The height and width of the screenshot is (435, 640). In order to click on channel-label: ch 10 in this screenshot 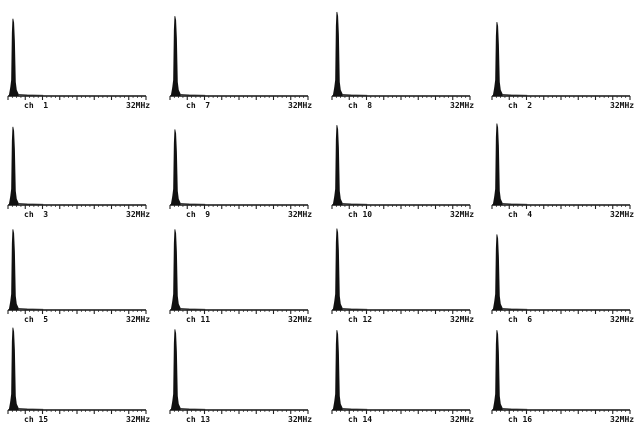, I will do `click(360, 214)`.